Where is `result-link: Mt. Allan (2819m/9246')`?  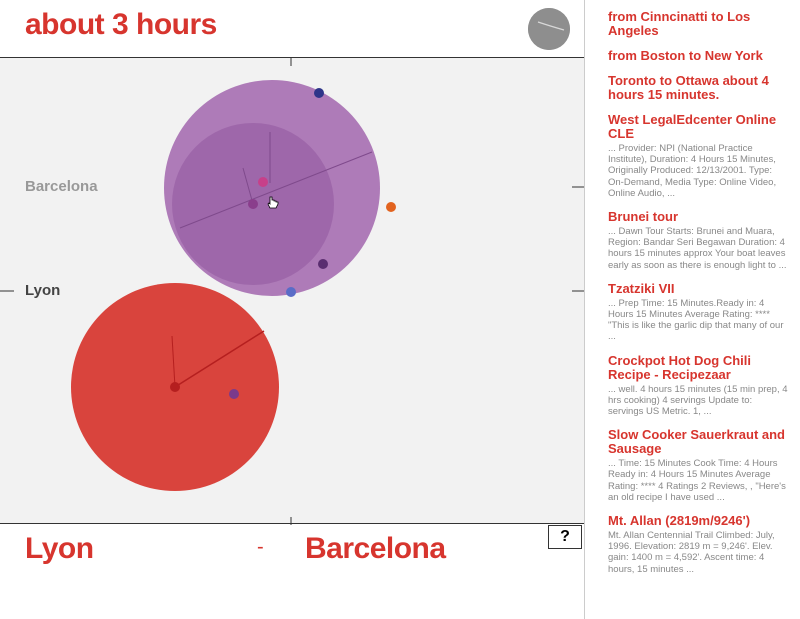 result-link: Mt. Allan (2819m/9246') is located at coordinates (679, 521).